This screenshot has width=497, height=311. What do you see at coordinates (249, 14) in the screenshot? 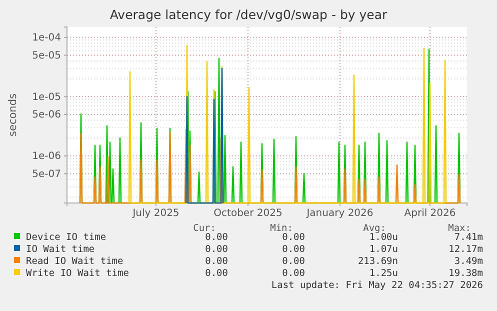
I see `chart-title: Average latency for /dev/vg0/swap - by year` at bounding box center [249, 14].